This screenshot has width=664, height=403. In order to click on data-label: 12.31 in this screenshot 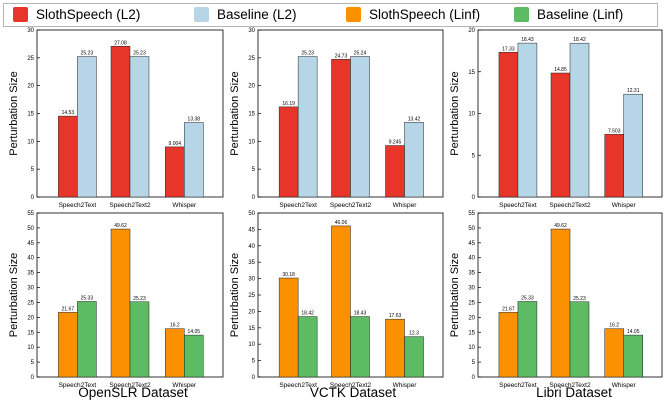, I will do `click(633, 91)`.